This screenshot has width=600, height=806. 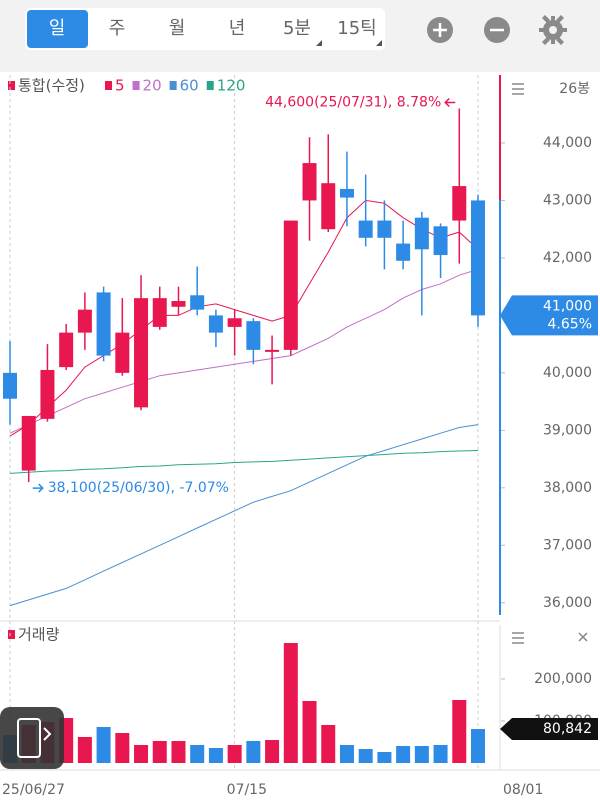 I want to click on tab: 일, so click(x=57, y=28).